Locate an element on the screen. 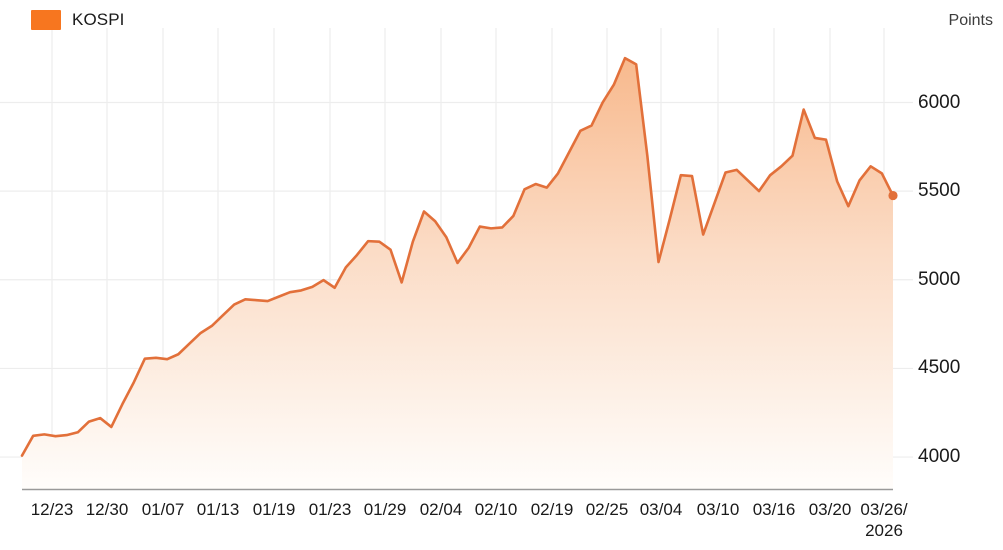 This screenshot has width=1003, height=550. x-tick-date: 01/19 is located at coordinates (274, 509).